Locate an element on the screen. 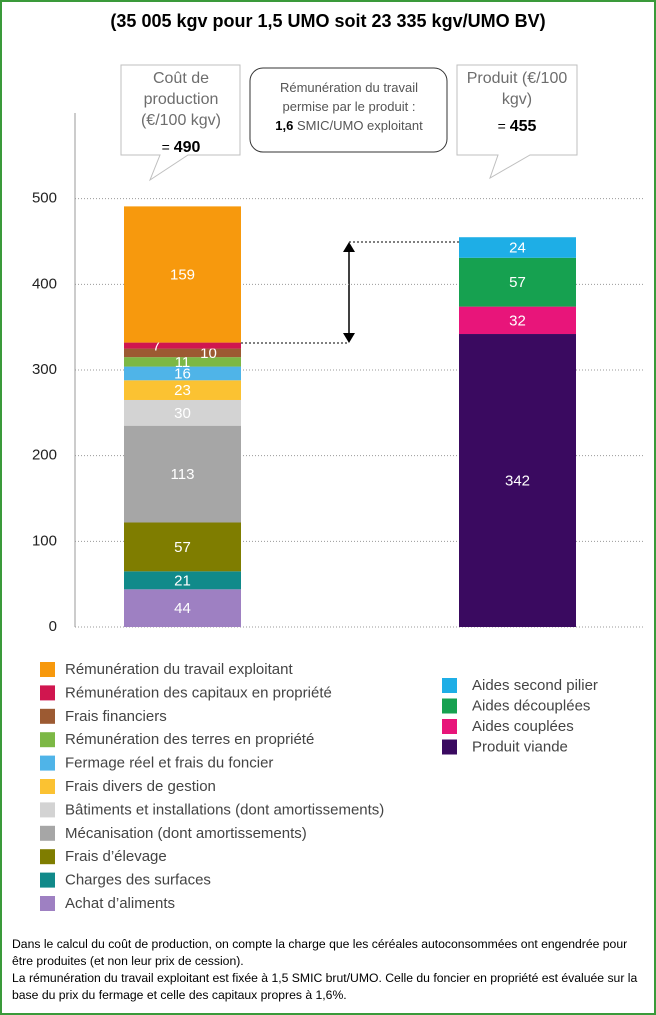  data-label: 159 is located at coordinates (182, 274).